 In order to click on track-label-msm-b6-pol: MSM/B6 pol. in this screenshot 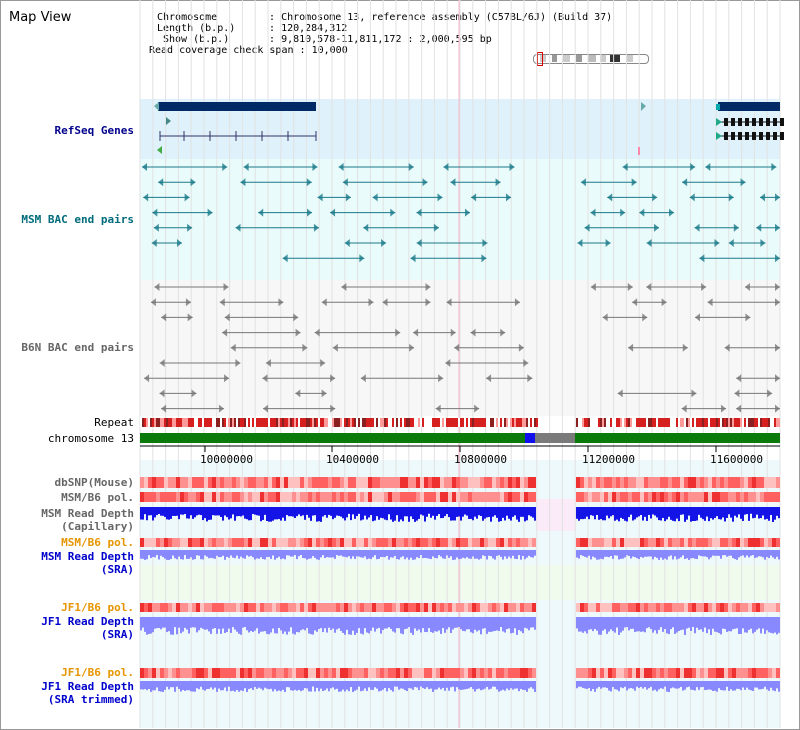, I will do `click(97, 497)`.